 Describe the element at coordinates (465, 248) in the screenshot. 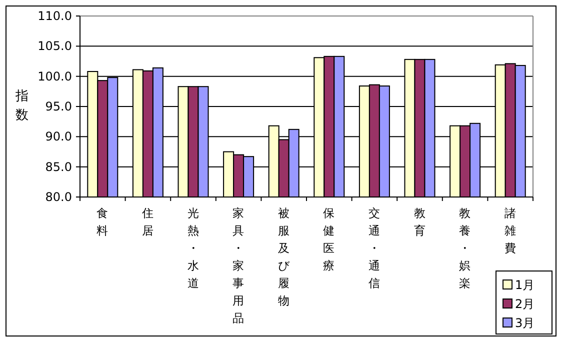

I see `x-tick-label: 教養・娯楽` at that location.